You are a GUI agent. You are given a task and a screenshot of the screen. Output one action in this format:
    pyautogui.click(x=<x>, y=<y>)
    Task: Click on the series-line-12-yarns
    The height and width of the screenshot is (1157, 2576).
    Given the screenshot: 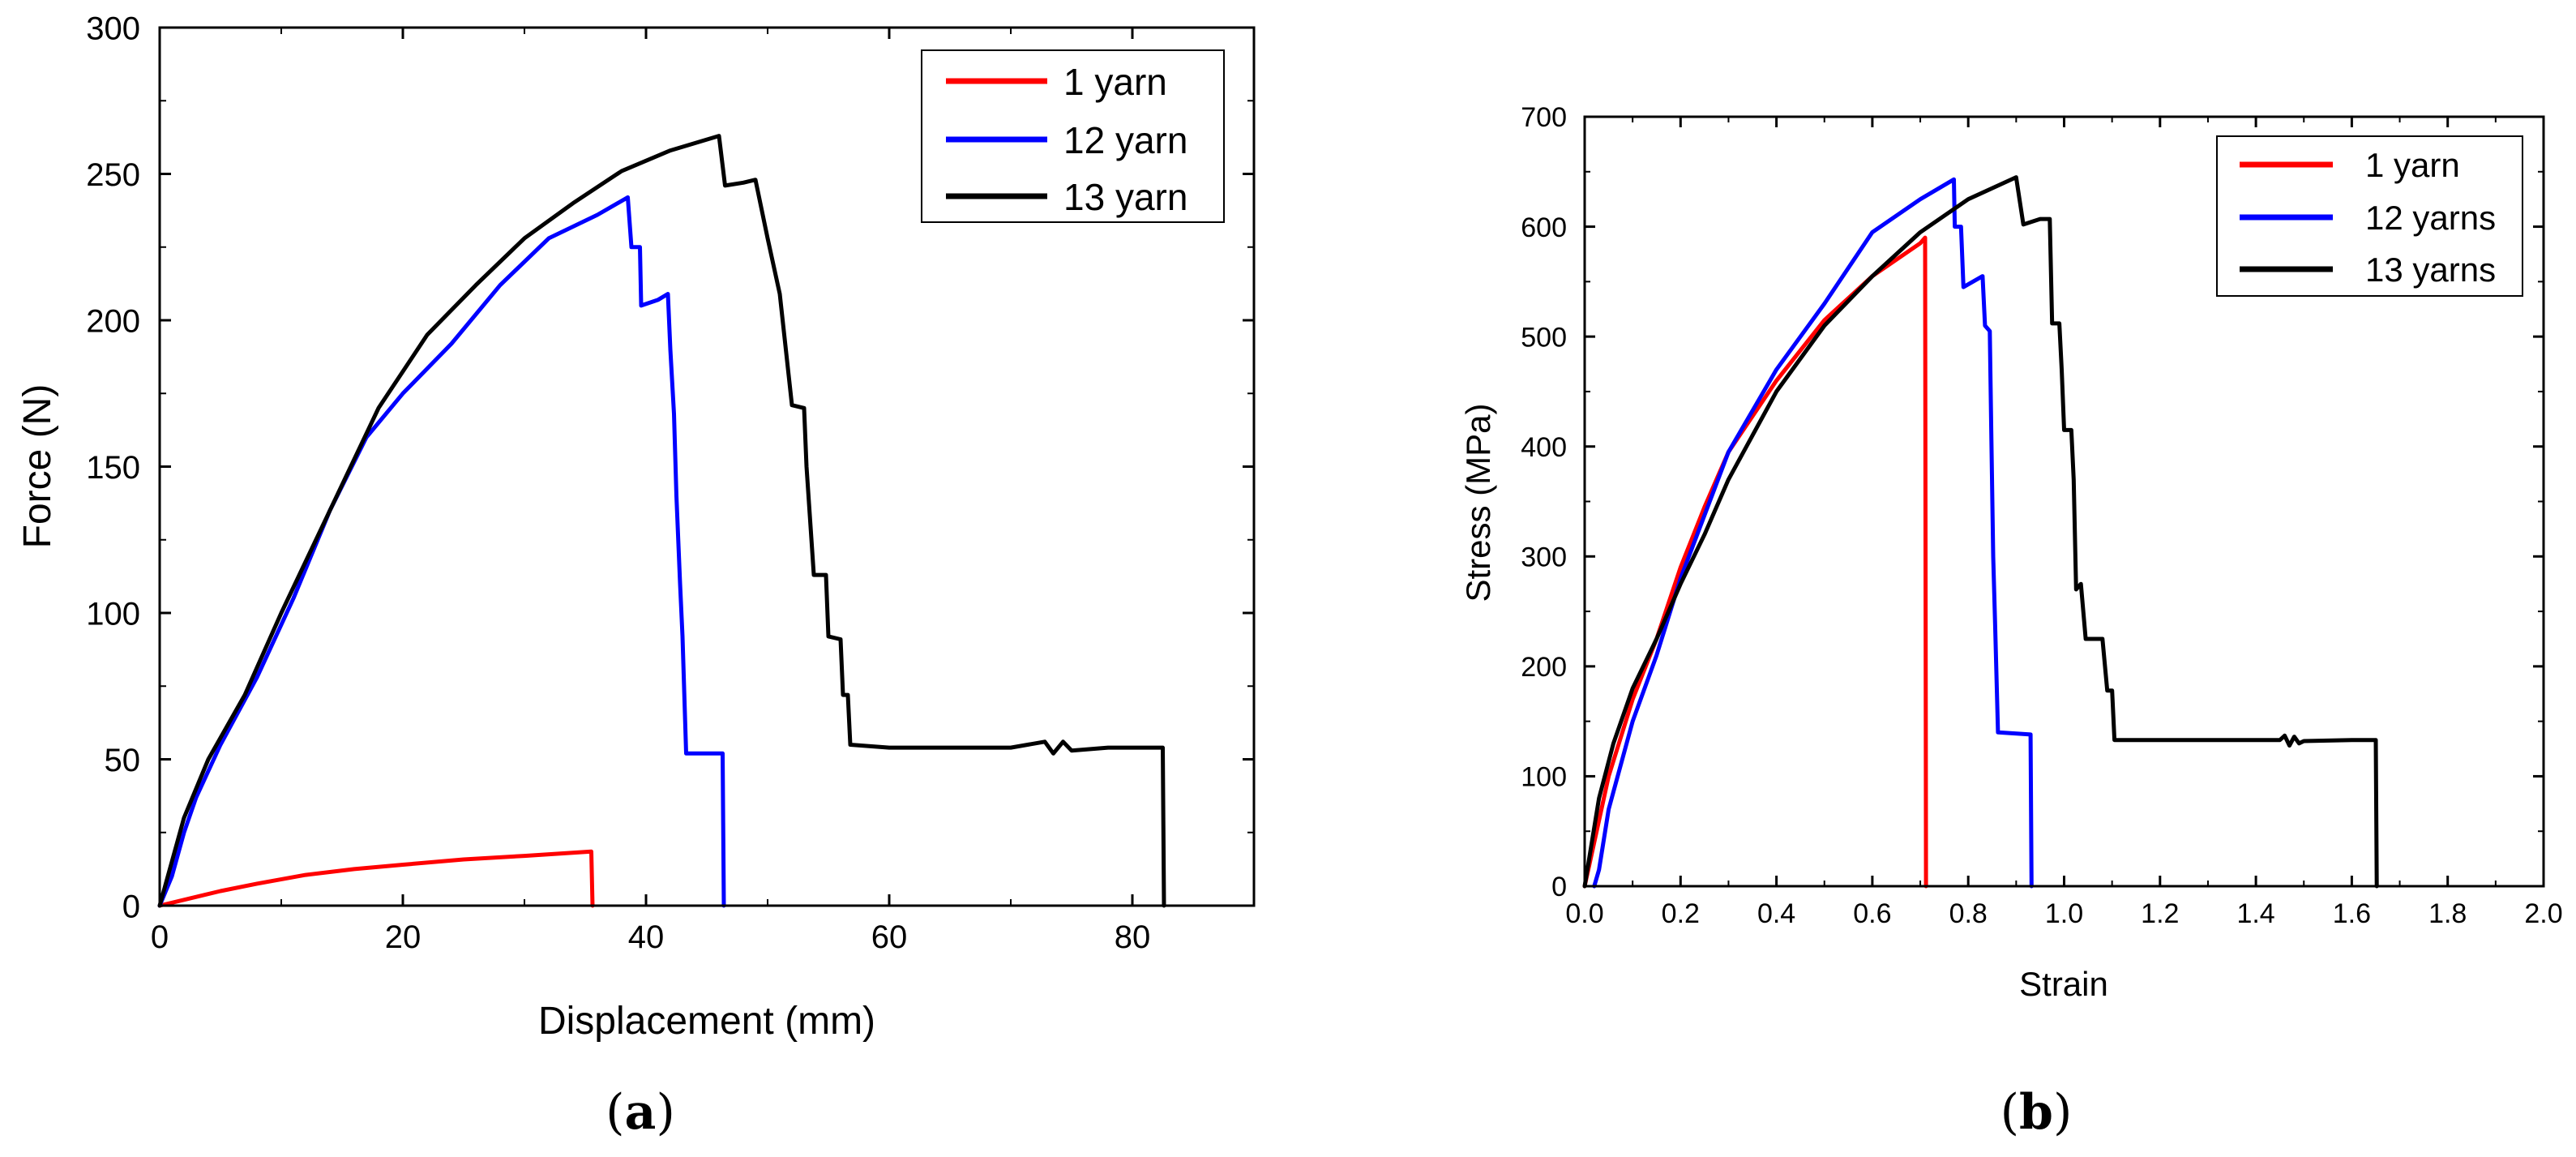 What is the action you would take?
    pyautogui.click(x=1813, y=533)
    